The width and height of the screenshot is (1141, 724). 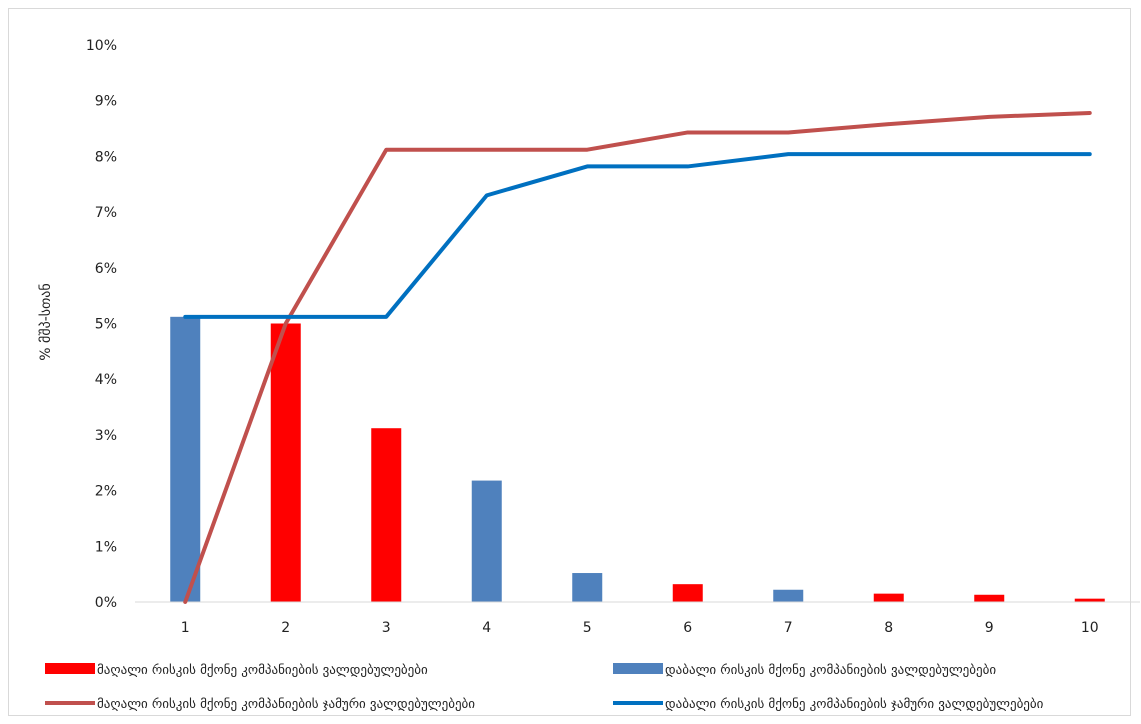 I want to click on x-tick-label: 9, so click(x=989, y=628).